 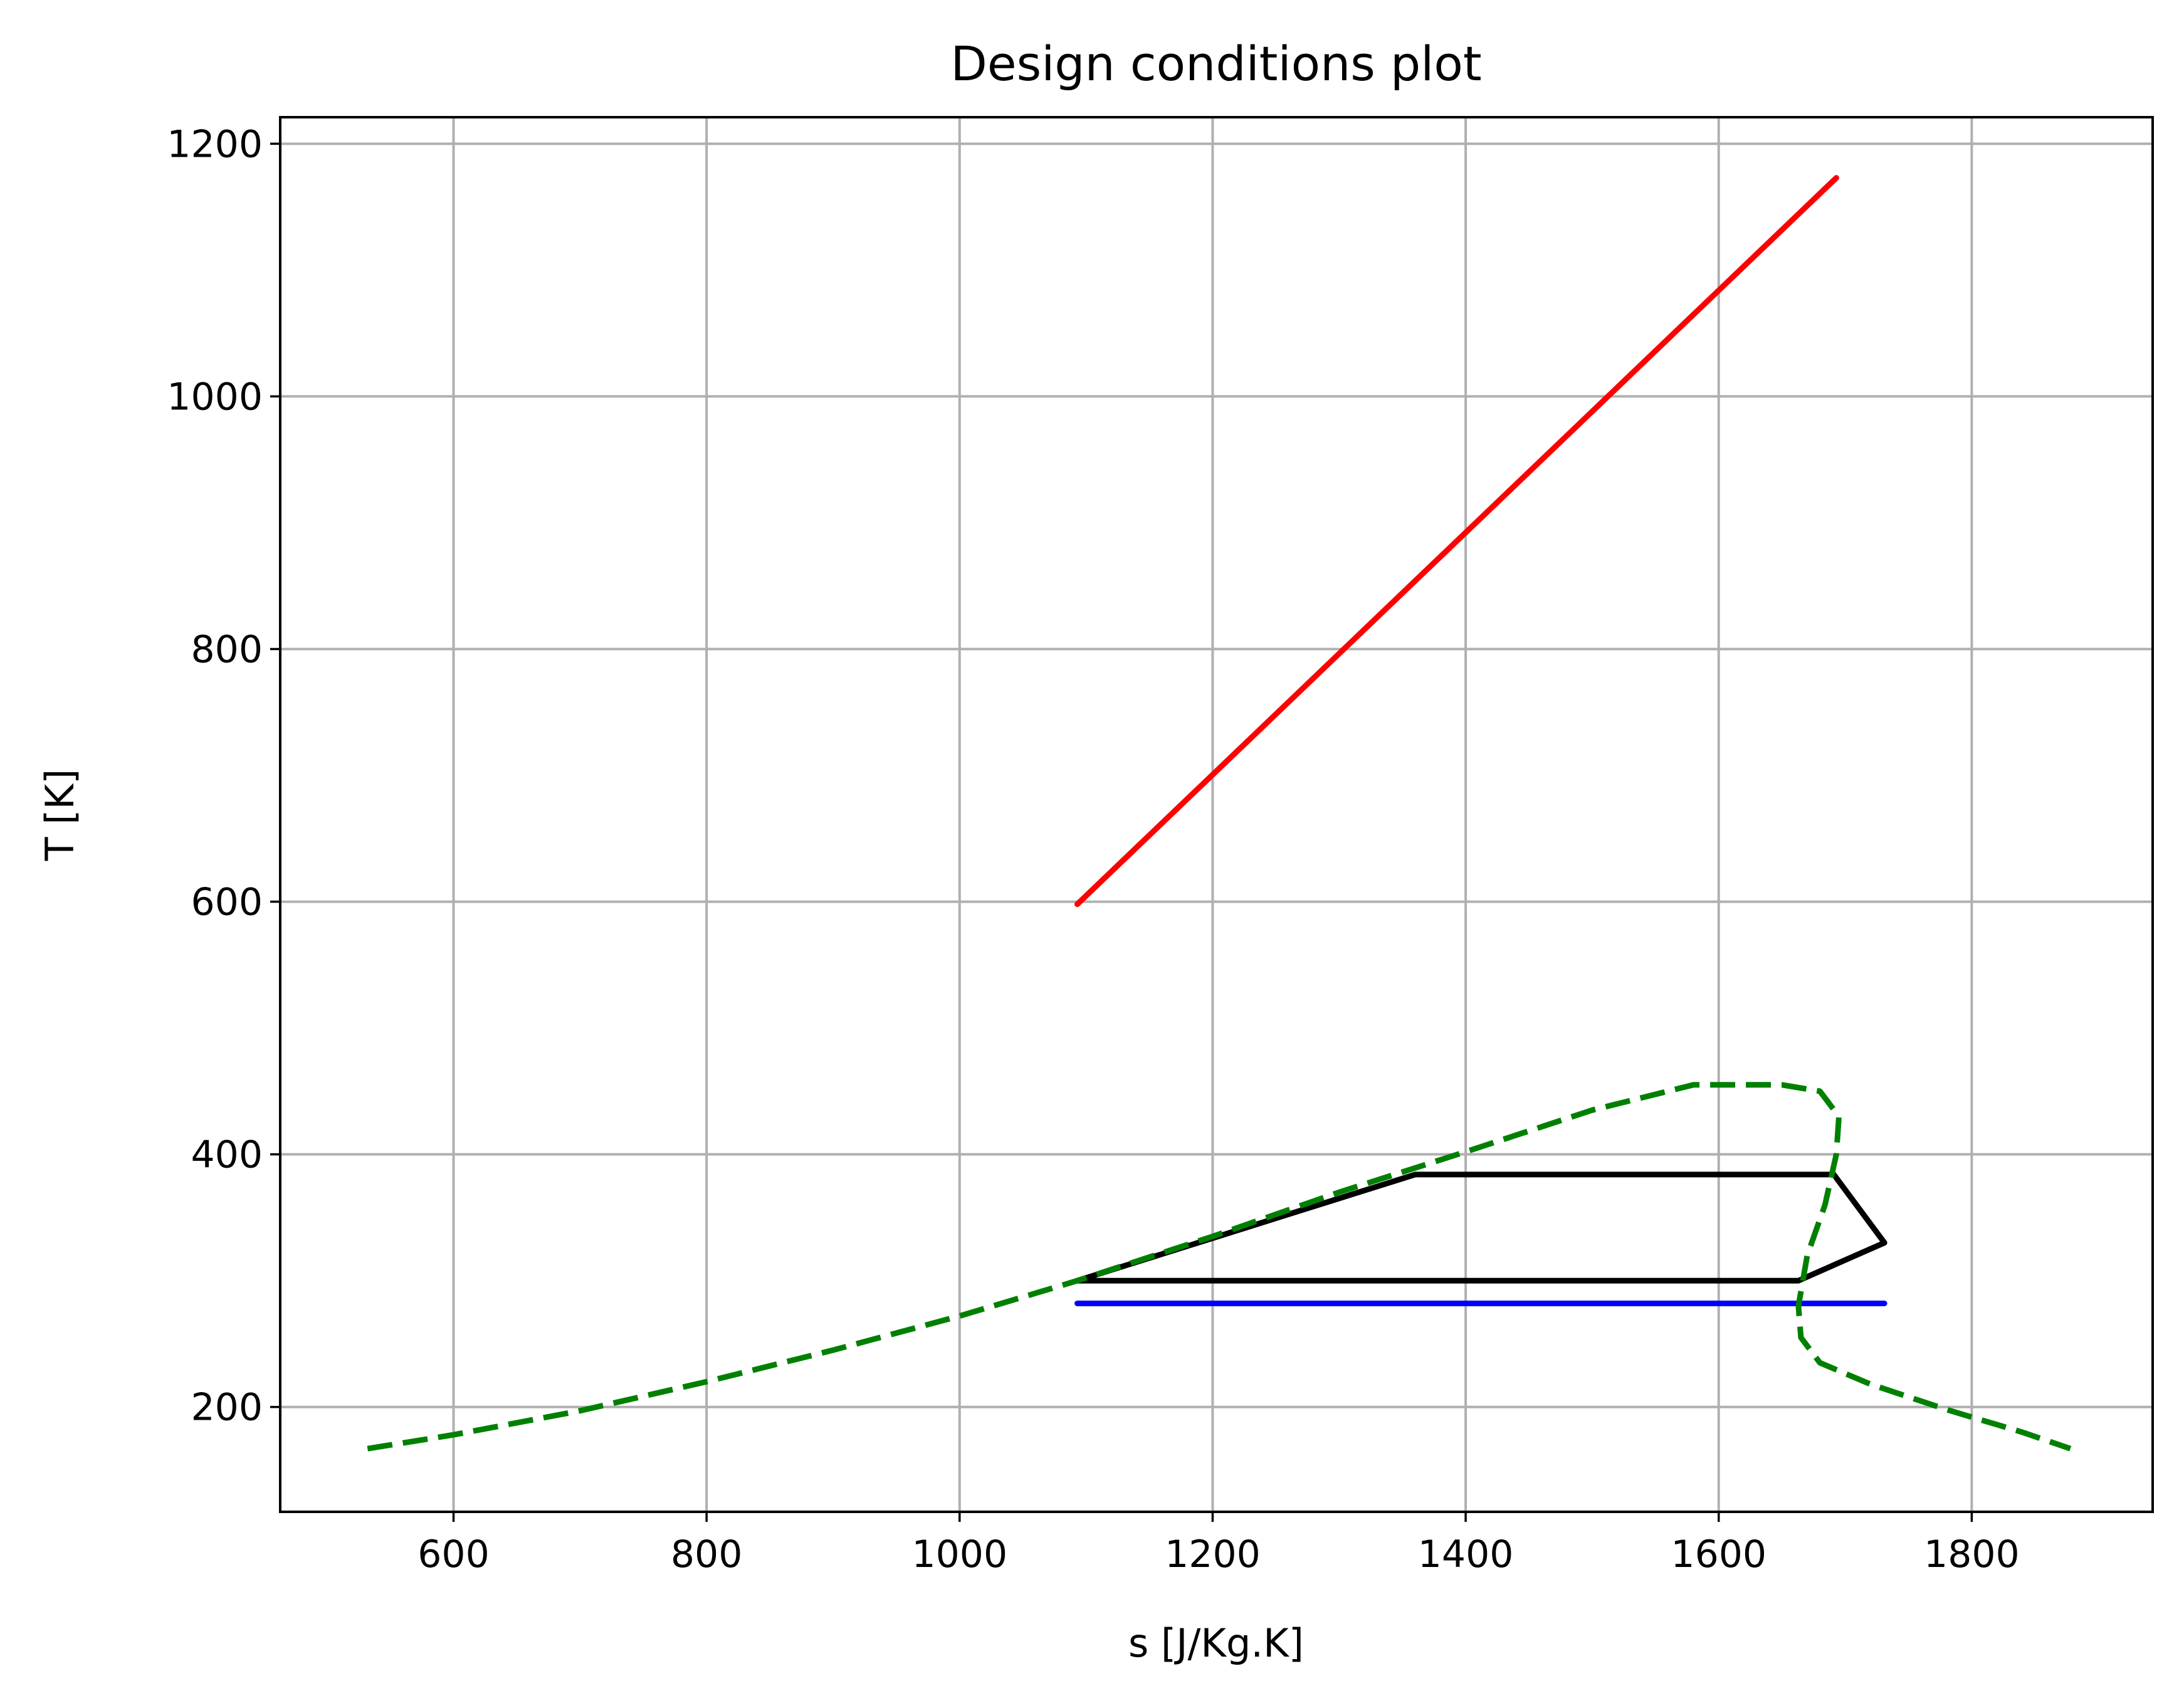 What do you see at coordinates (1466, 1555) in the screenshot?
I see `x-tick-label: 1400` at bounding box center [1466, 1555].